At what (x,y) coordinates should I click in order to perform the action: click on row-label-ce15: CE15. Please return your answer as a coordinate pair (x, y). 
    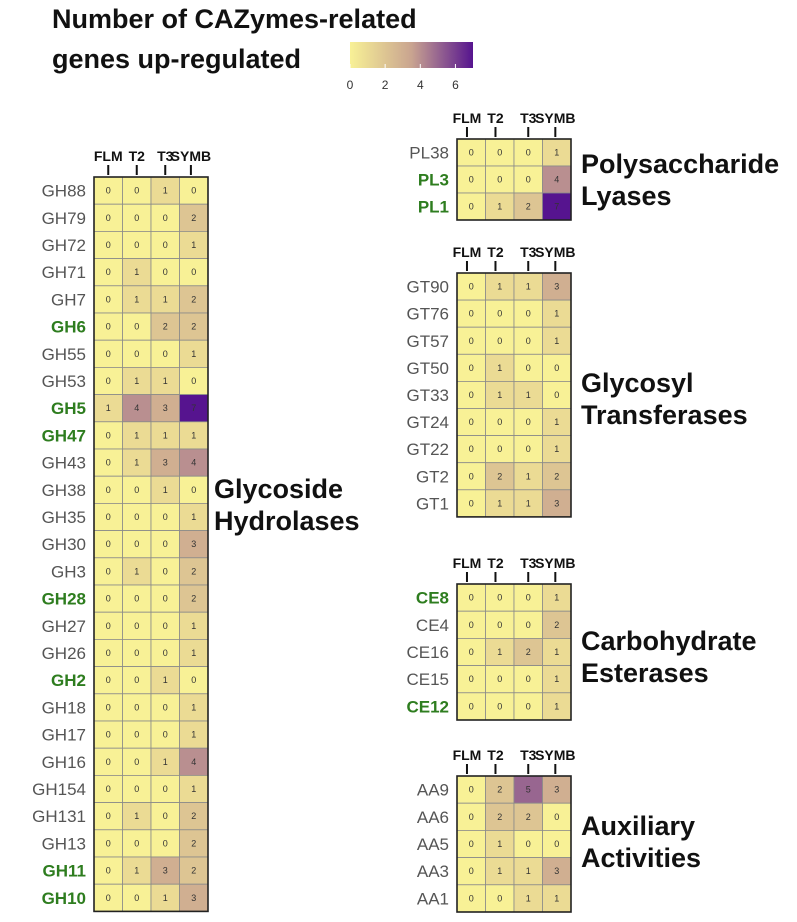
    Looking at the image, I should click on (427, 679).